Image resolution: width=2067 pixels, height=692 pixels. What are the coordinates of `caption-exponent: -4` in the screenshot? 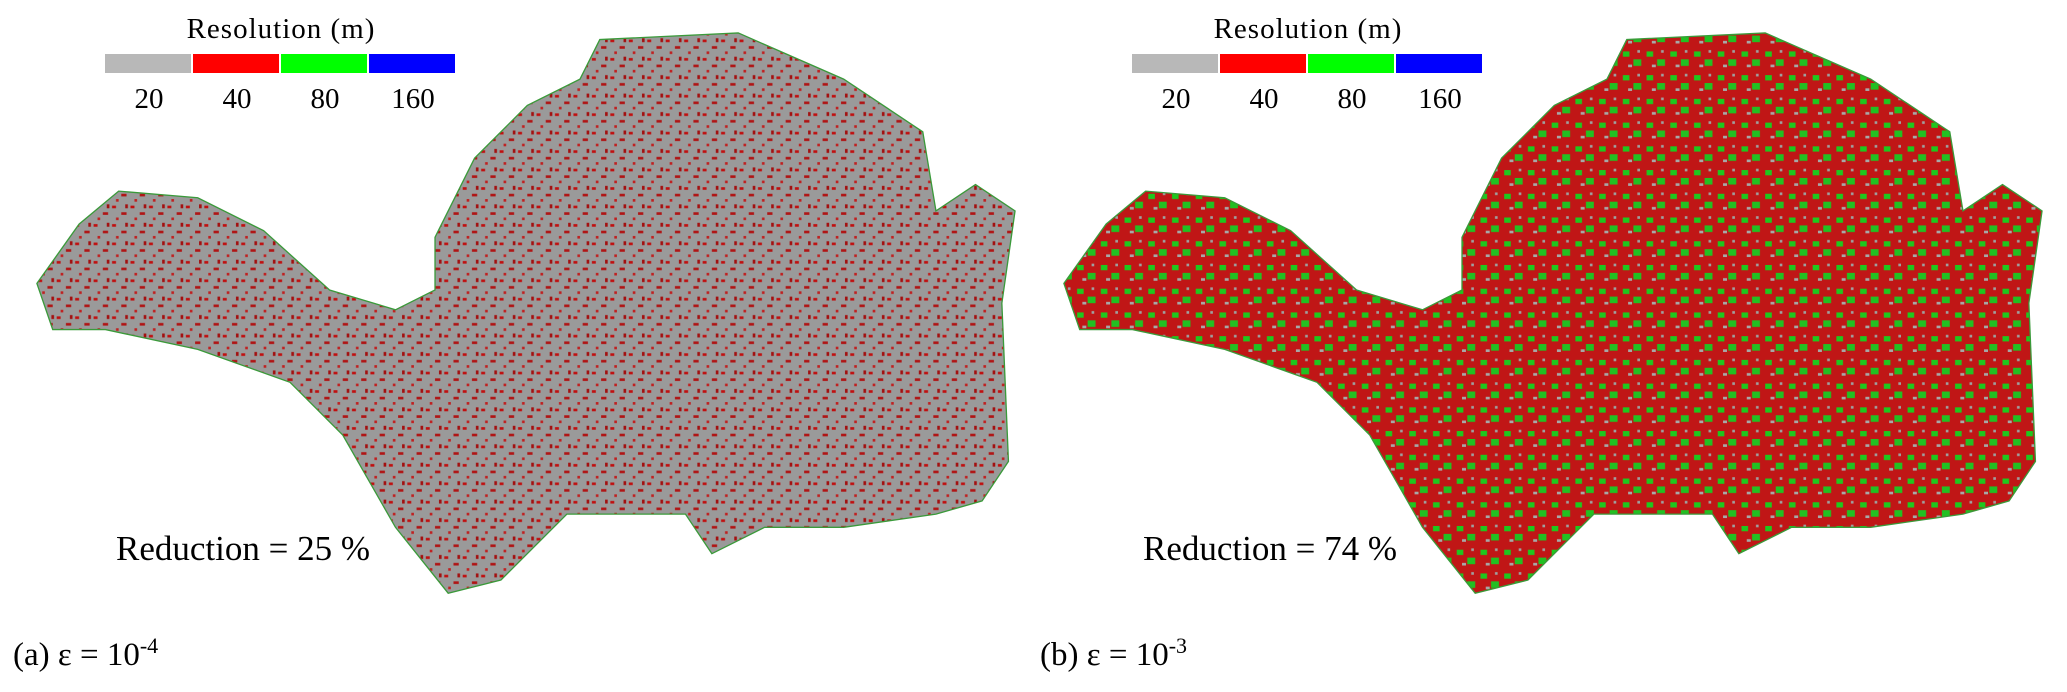 It's located at (149, 645).